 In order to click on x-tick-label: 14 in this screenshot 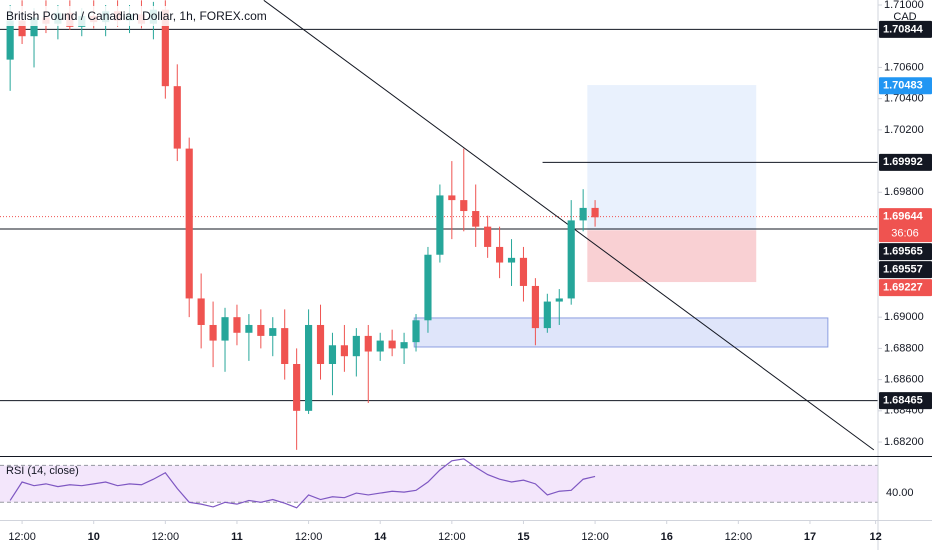, I will do `click(380, 537)`.